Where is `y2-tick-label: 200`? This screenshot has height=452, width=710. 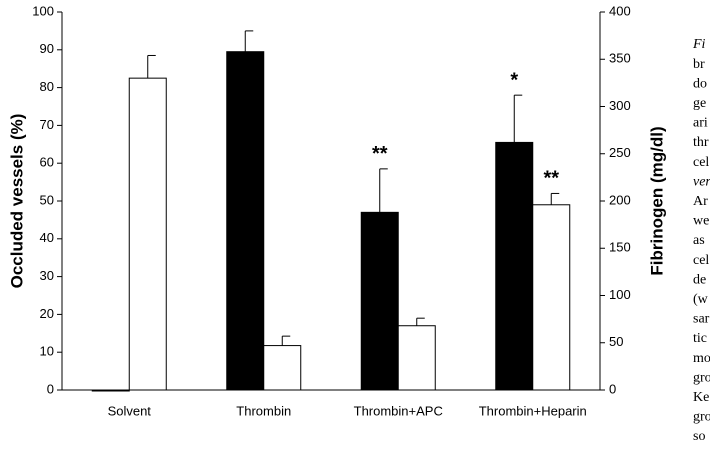
y2-tick-label: 200 is located at coordinates (620, 199).